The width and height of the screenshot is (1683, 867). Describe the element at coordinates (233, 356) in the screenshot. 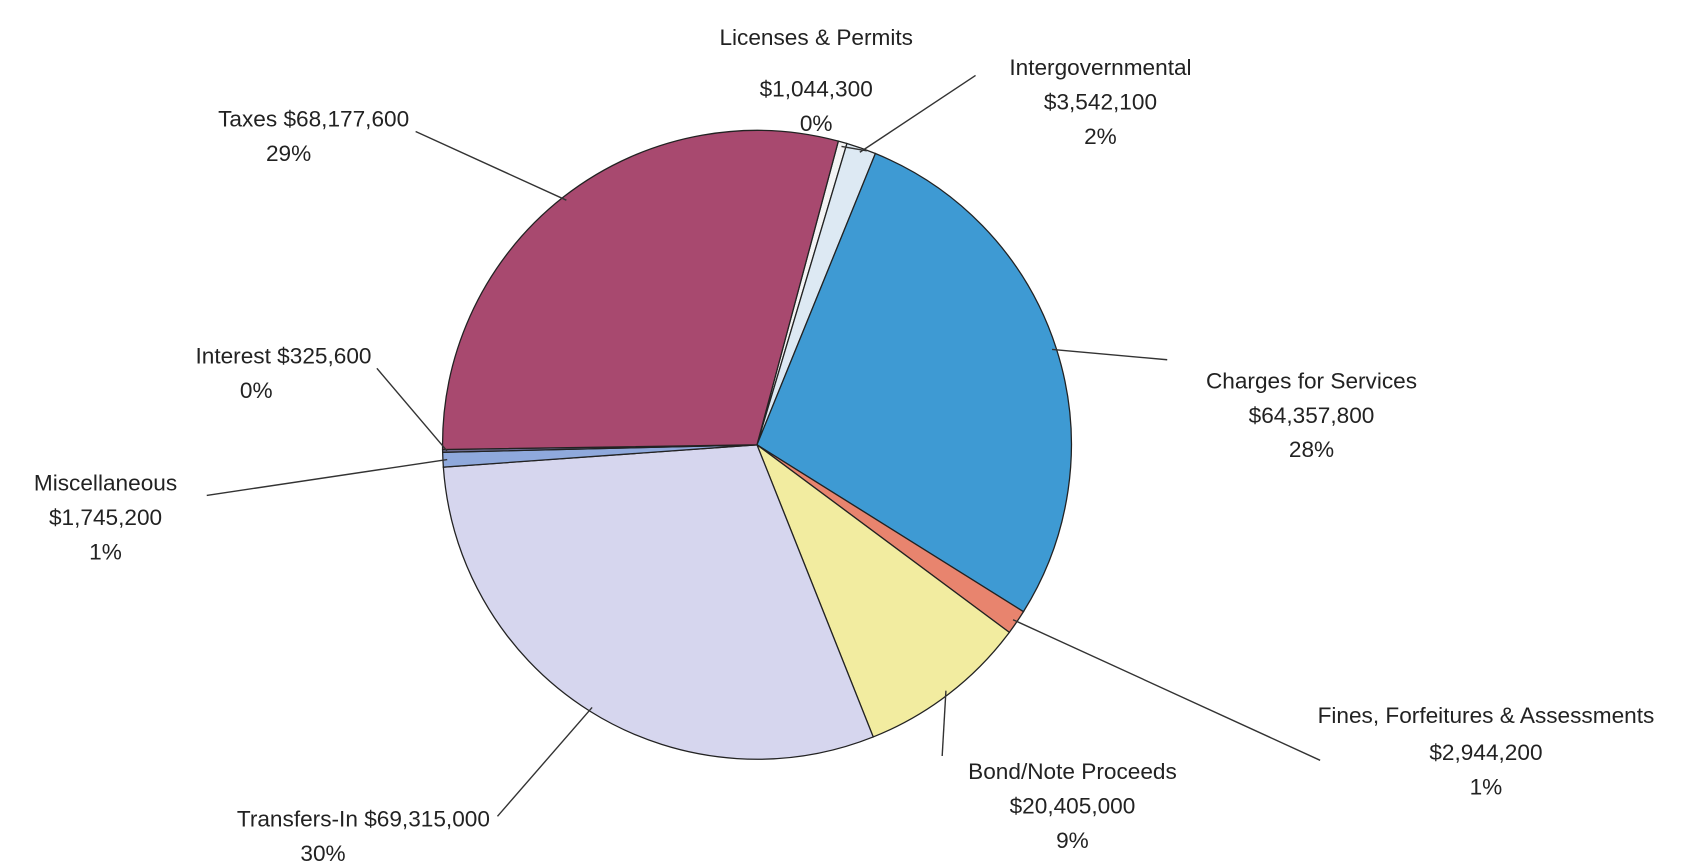

I see `slice-label-name: Interest` at that location.